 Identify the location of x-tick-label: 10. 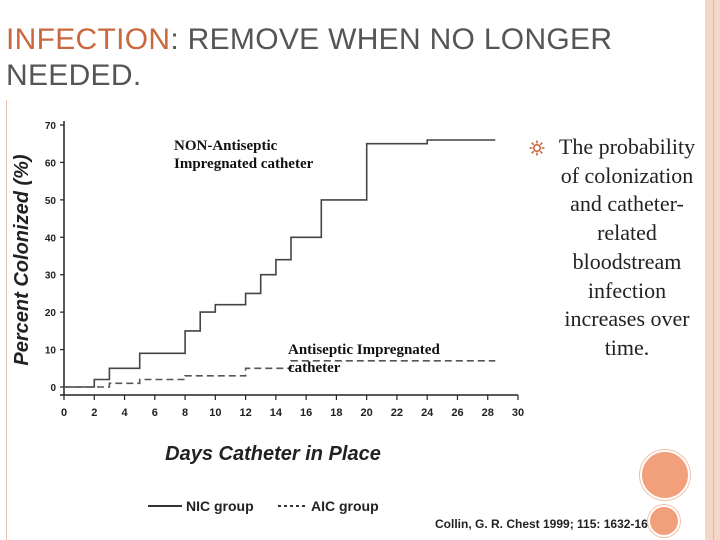
(215, 413).